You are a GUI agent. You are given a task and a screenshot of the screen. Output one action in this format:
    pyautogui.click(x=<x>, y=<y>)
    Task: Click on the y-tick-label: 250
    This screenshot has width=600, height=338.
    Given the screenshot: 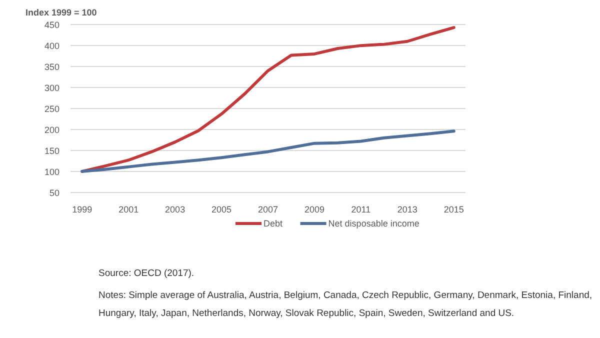 What is the action you would take?
    pyautogui.click(x=52, y=109)
    